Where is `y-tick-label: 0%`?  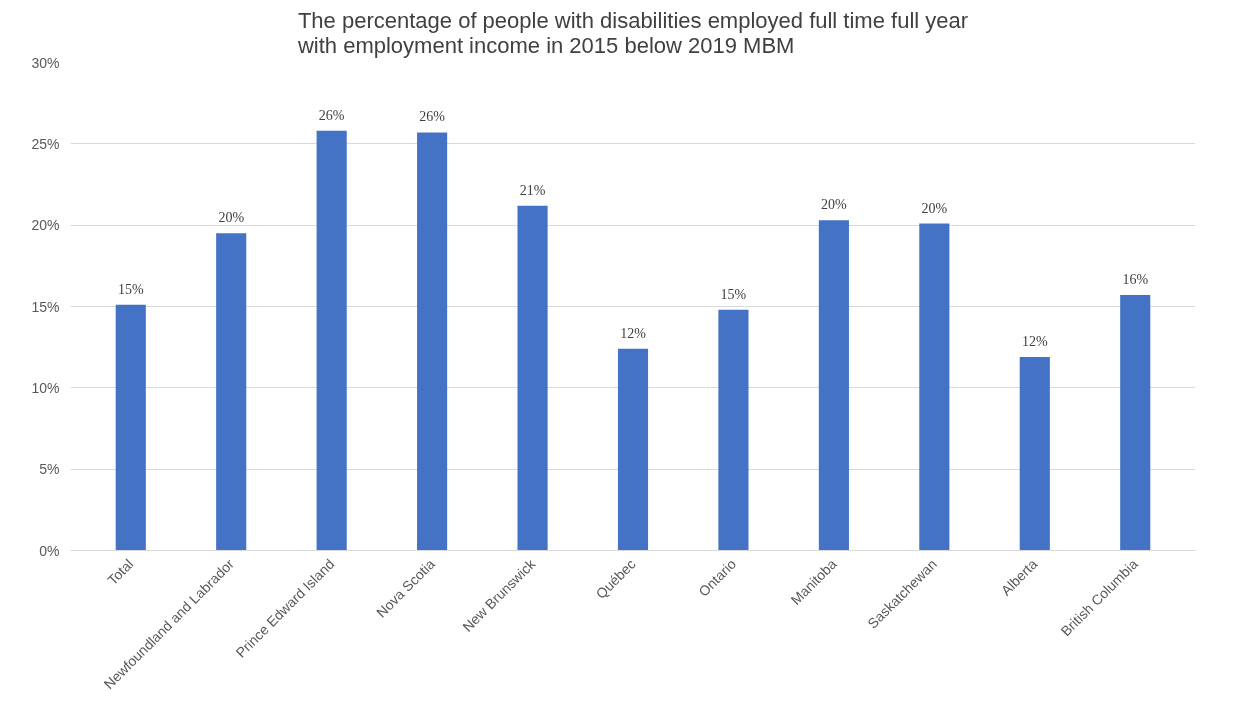 y-tick-label: 0% is located at coordinates (49, 550).